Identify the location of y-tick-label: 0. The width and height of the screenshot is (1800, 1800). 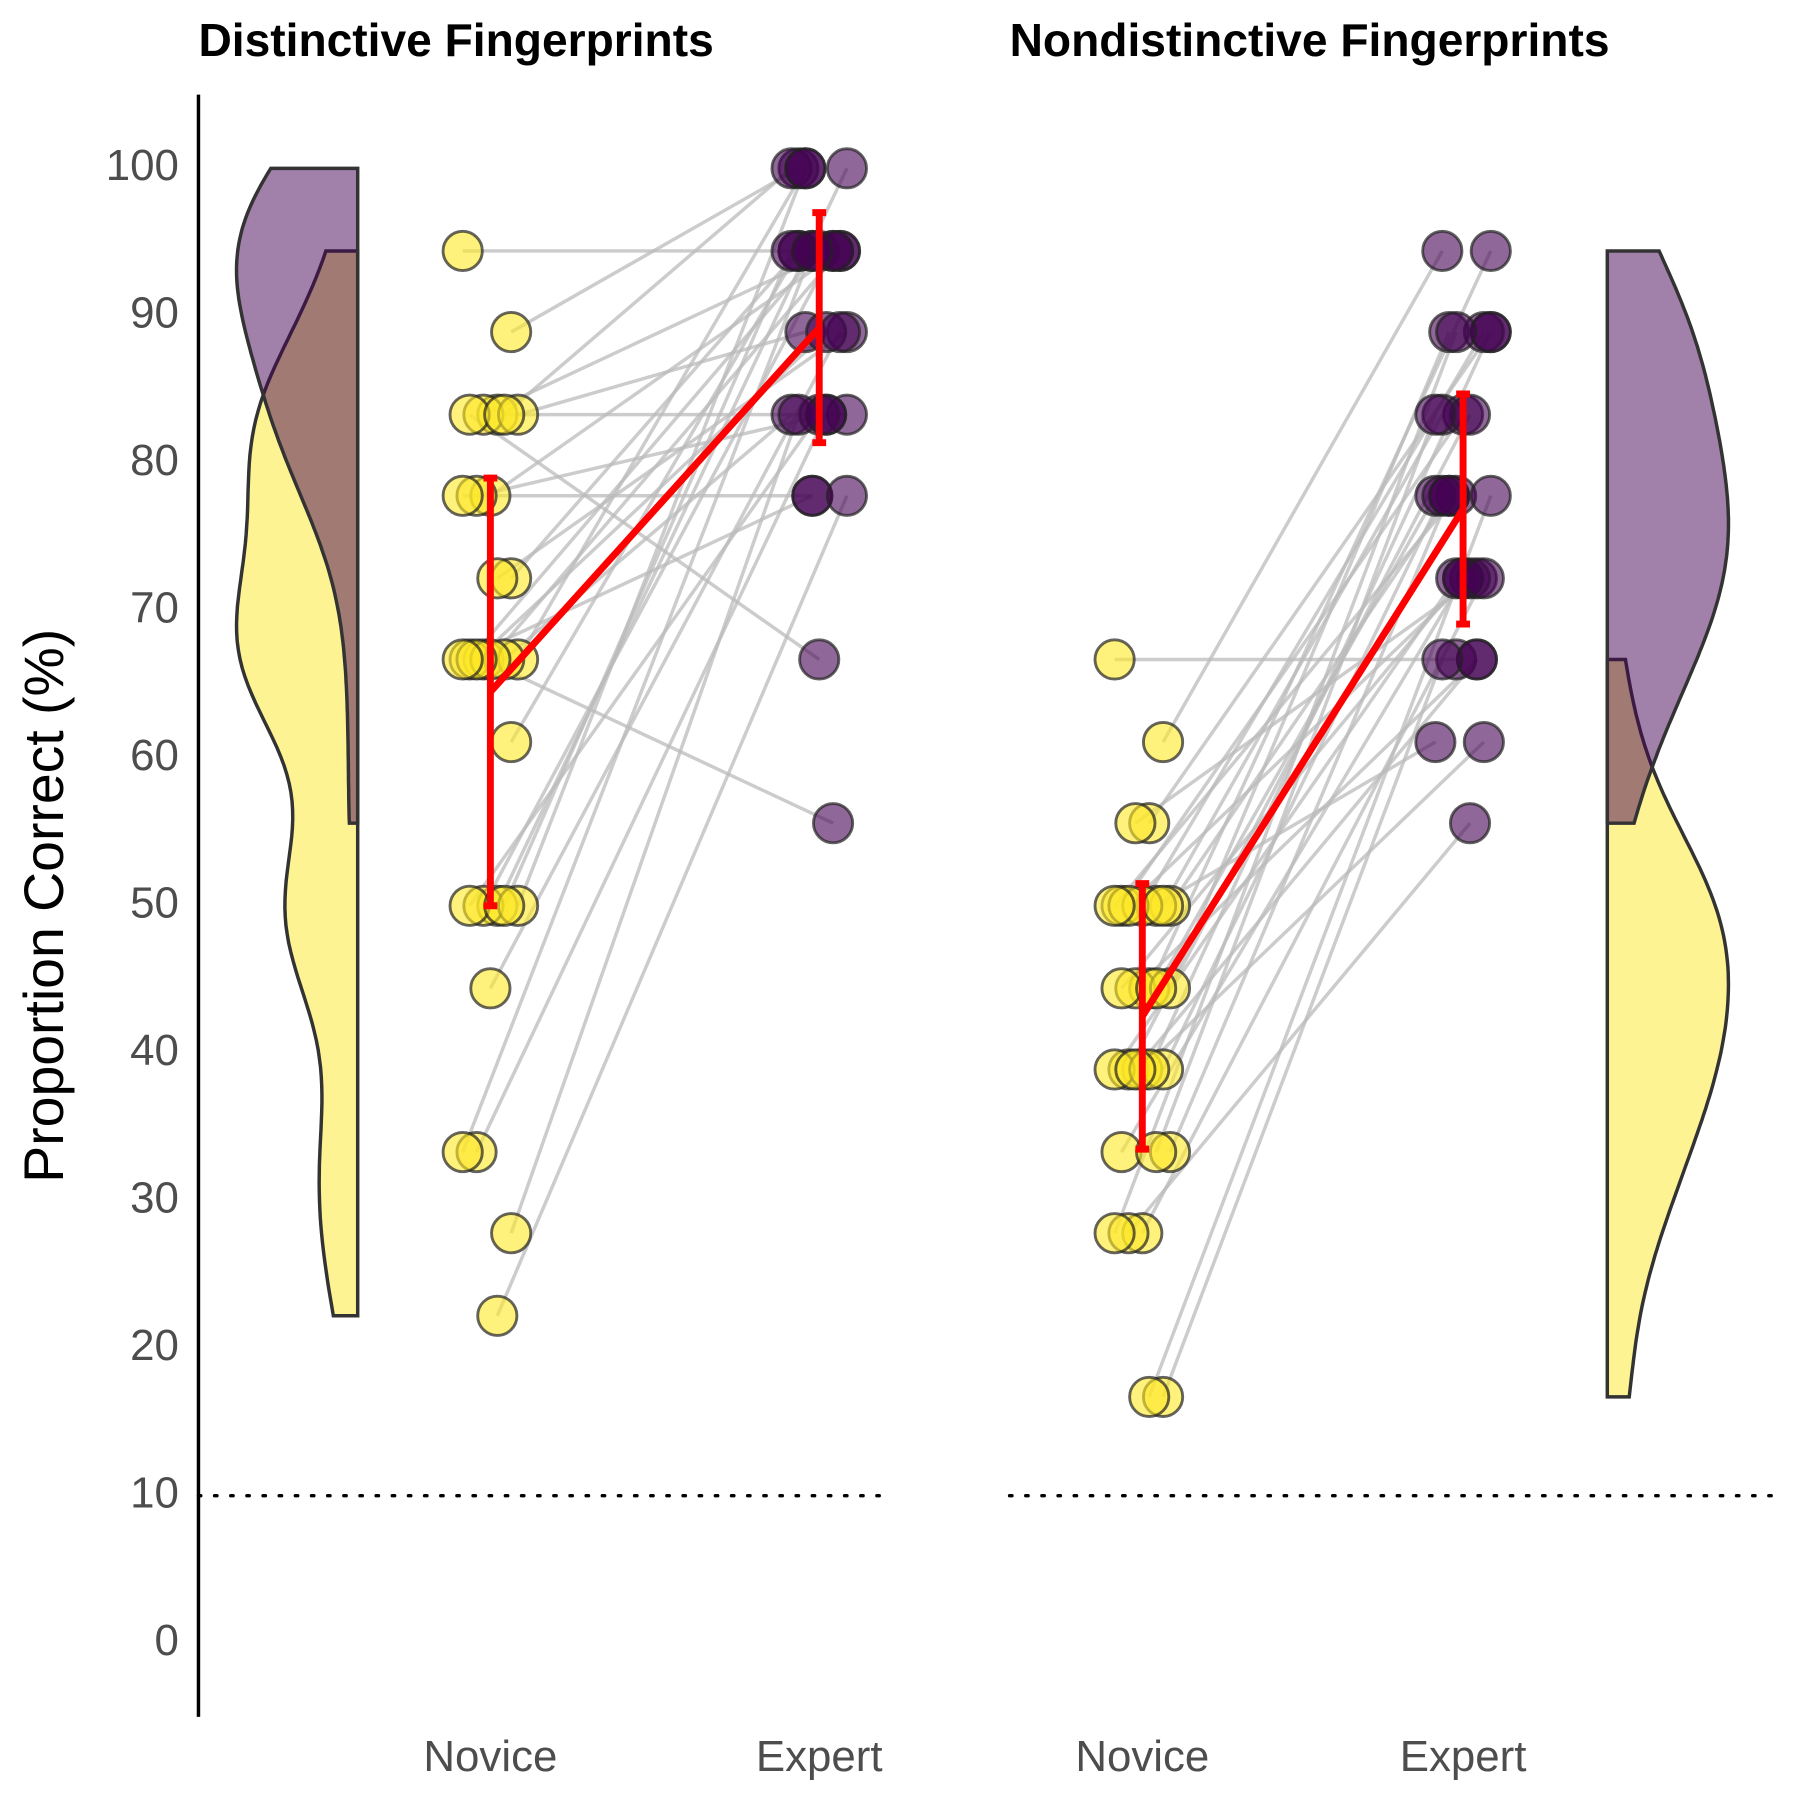
(166, 1640).